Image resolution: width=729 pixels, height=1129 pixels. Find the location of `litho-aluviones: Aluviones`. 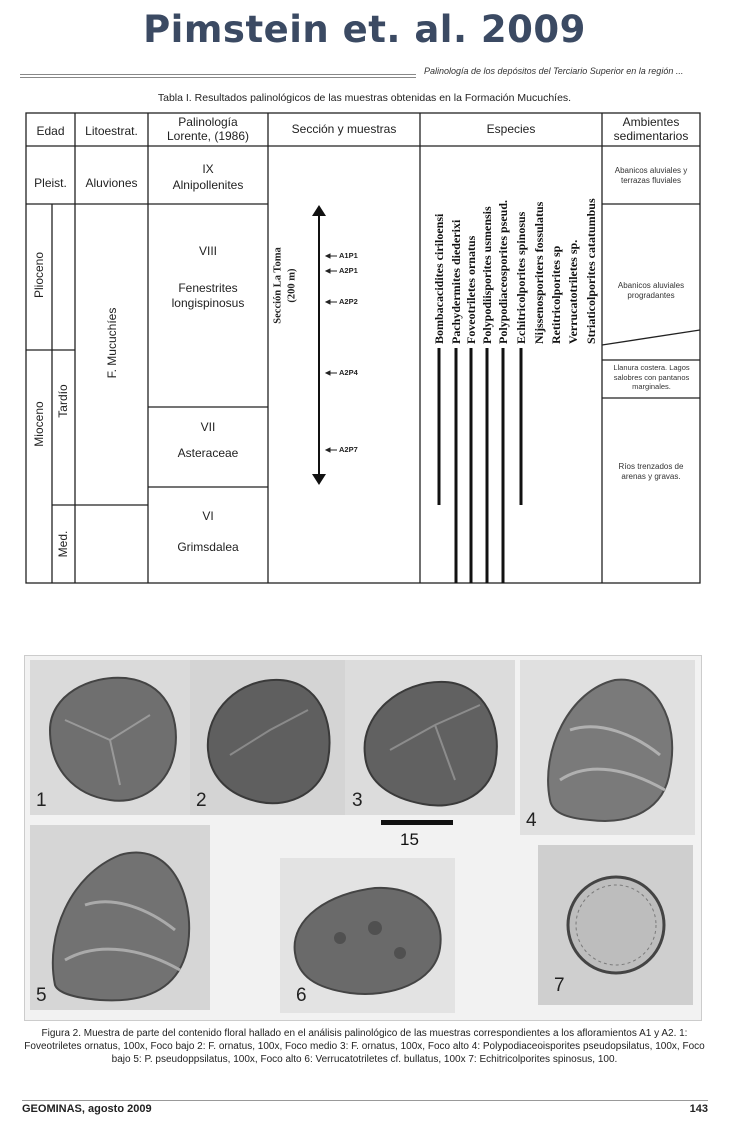

litho-aluviones: Aluviones is located at coordinates (111, 183).